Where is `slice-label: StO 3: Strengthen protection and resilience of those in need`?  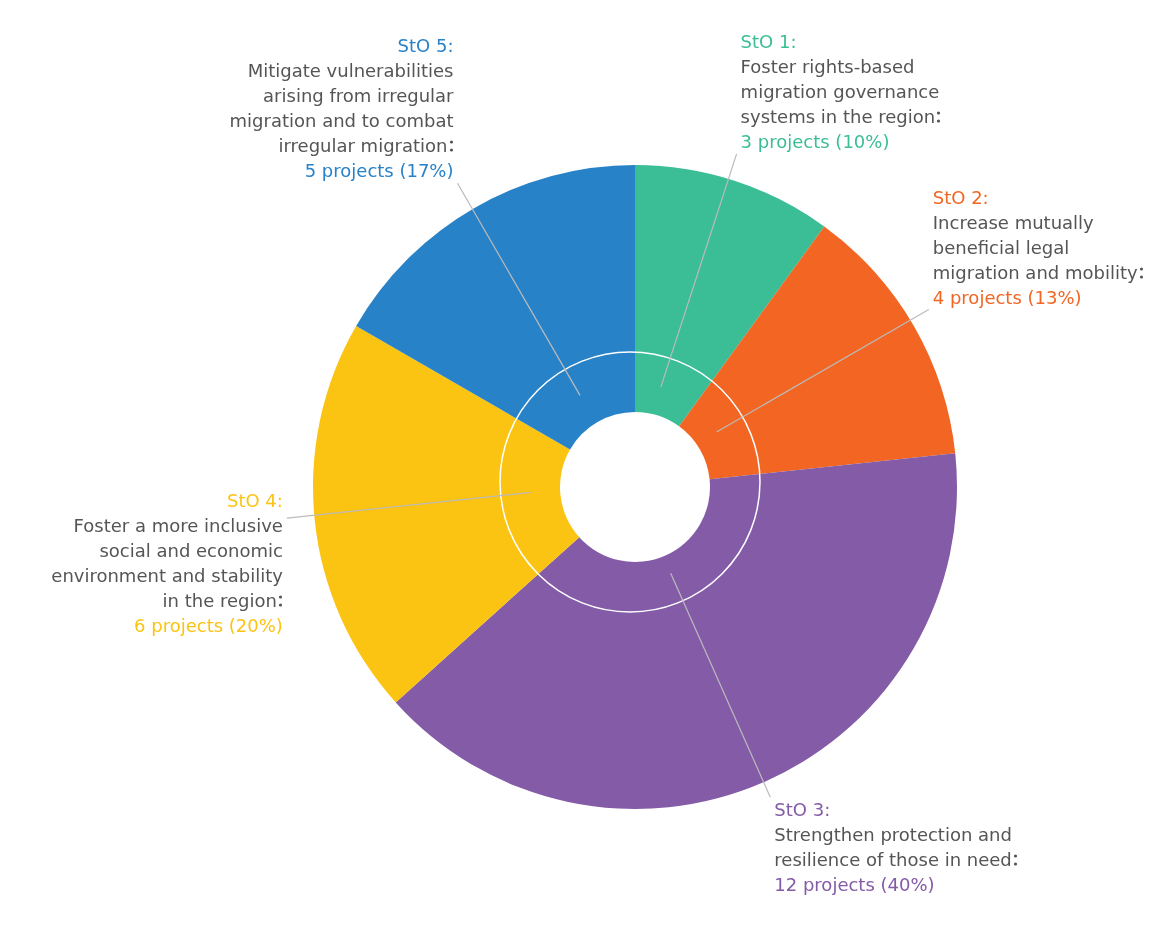
slice-label: StO 3: Strengthen protection and resilience of those in need is located at coordinates (893, 835).